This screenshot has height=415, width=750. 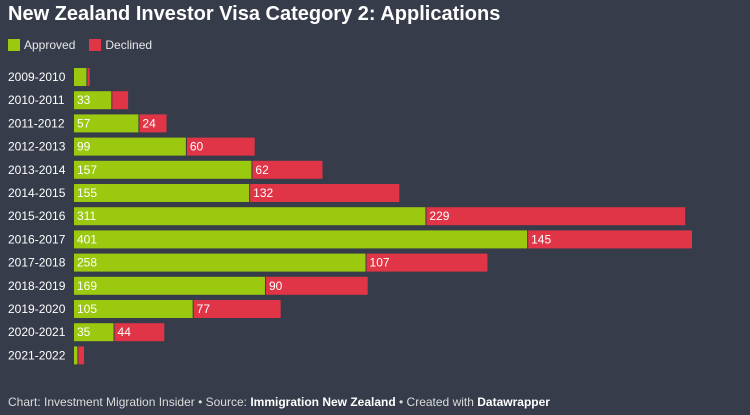 What do you see at coordinates (84, 147) in the screenshot?
I see `data-label-approved: 99` at bounding box center [84, 147].